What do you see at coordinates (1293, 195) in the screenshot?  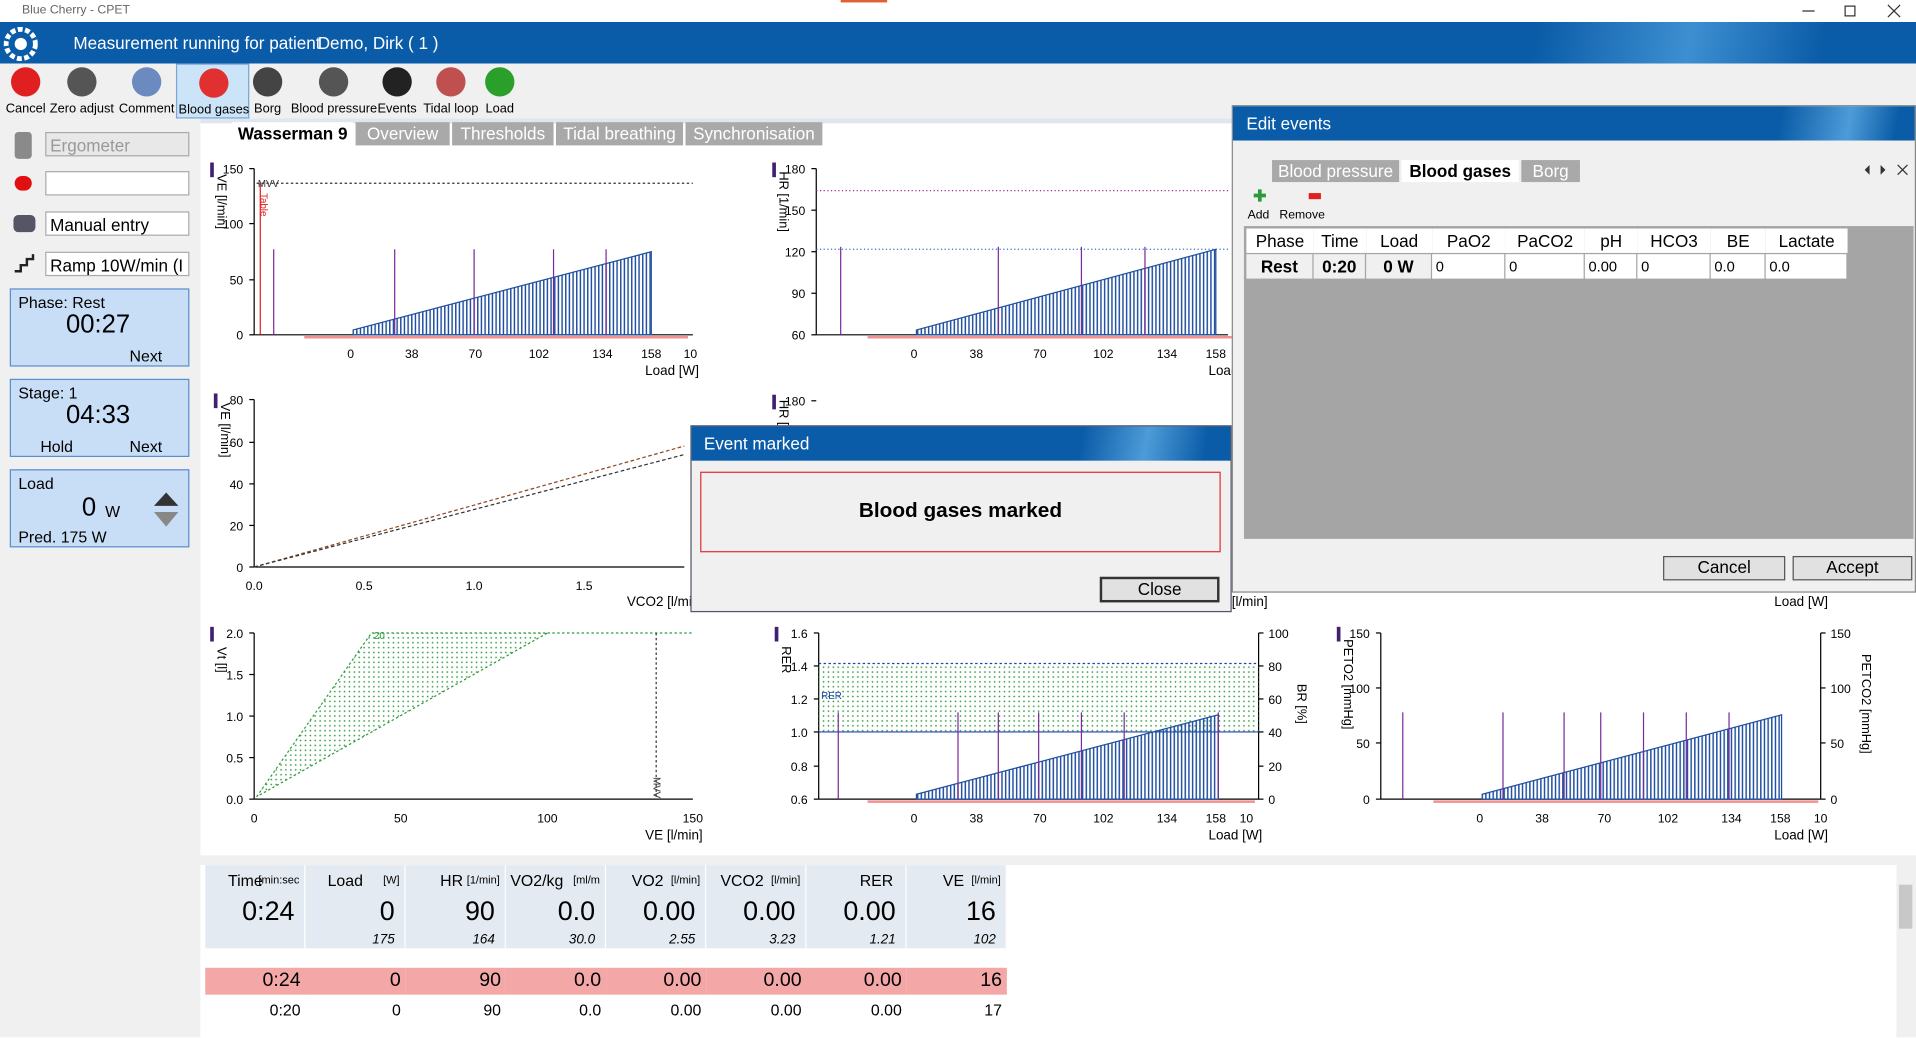 I see `add-remove-icons` at bounding box center [1293, 195].